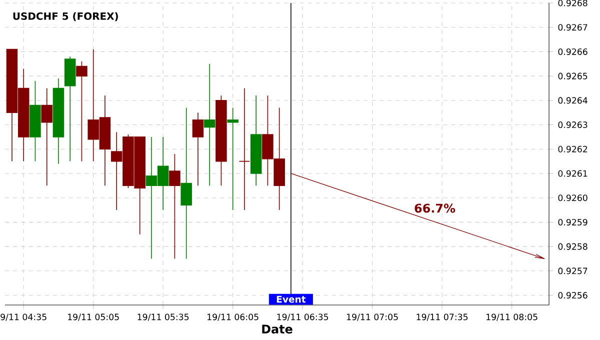 The height and width of the screenshot is (340, 600). Describe the element at coordinates (442, 317) in the screenshot. I see `x-tick-label: 19/11 07:35` at that location.